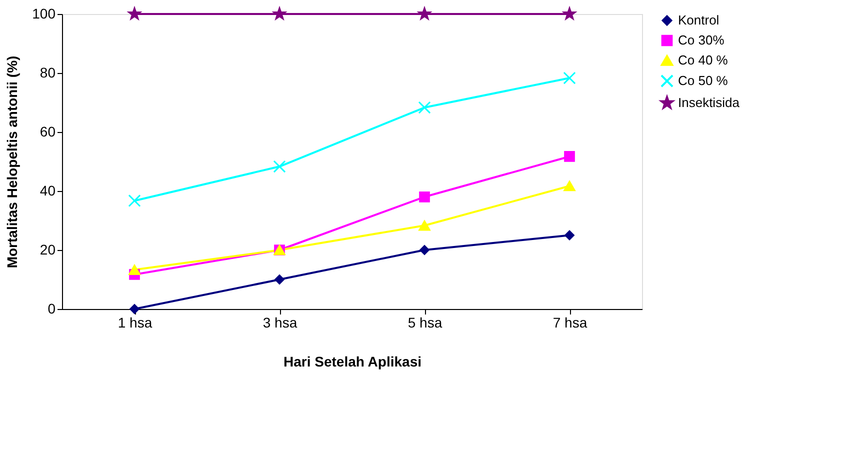 The image size is (842, 470). I want to click on x-axis-title: Hari Setelah Aplikasi, so click(353, 362).